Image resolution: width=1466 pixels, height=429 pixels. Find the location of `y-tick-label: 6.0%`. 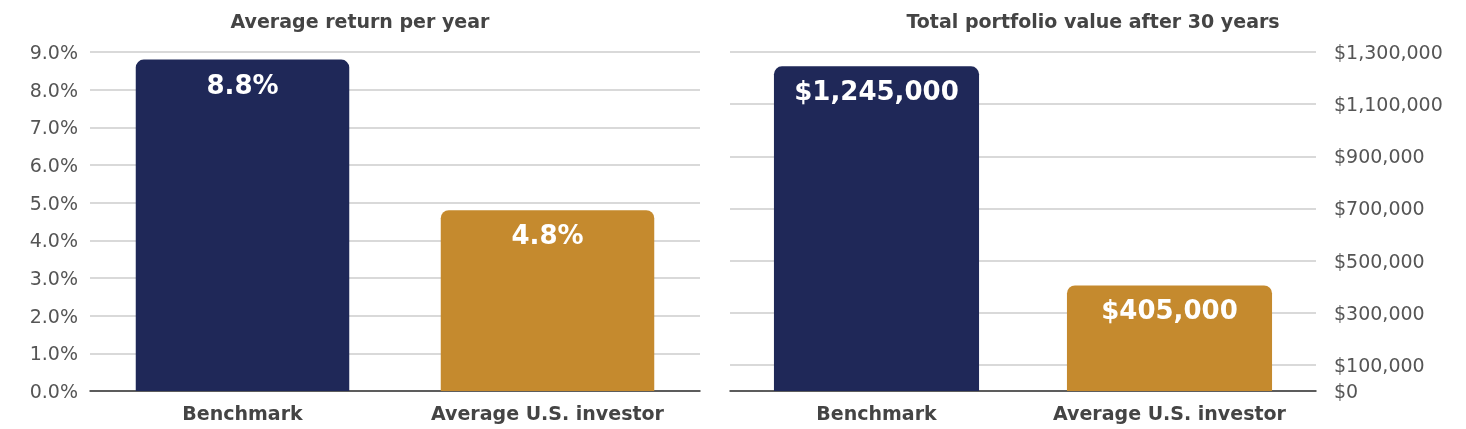

y-tick-label: 6.0% is located at coordinates (53, 165).